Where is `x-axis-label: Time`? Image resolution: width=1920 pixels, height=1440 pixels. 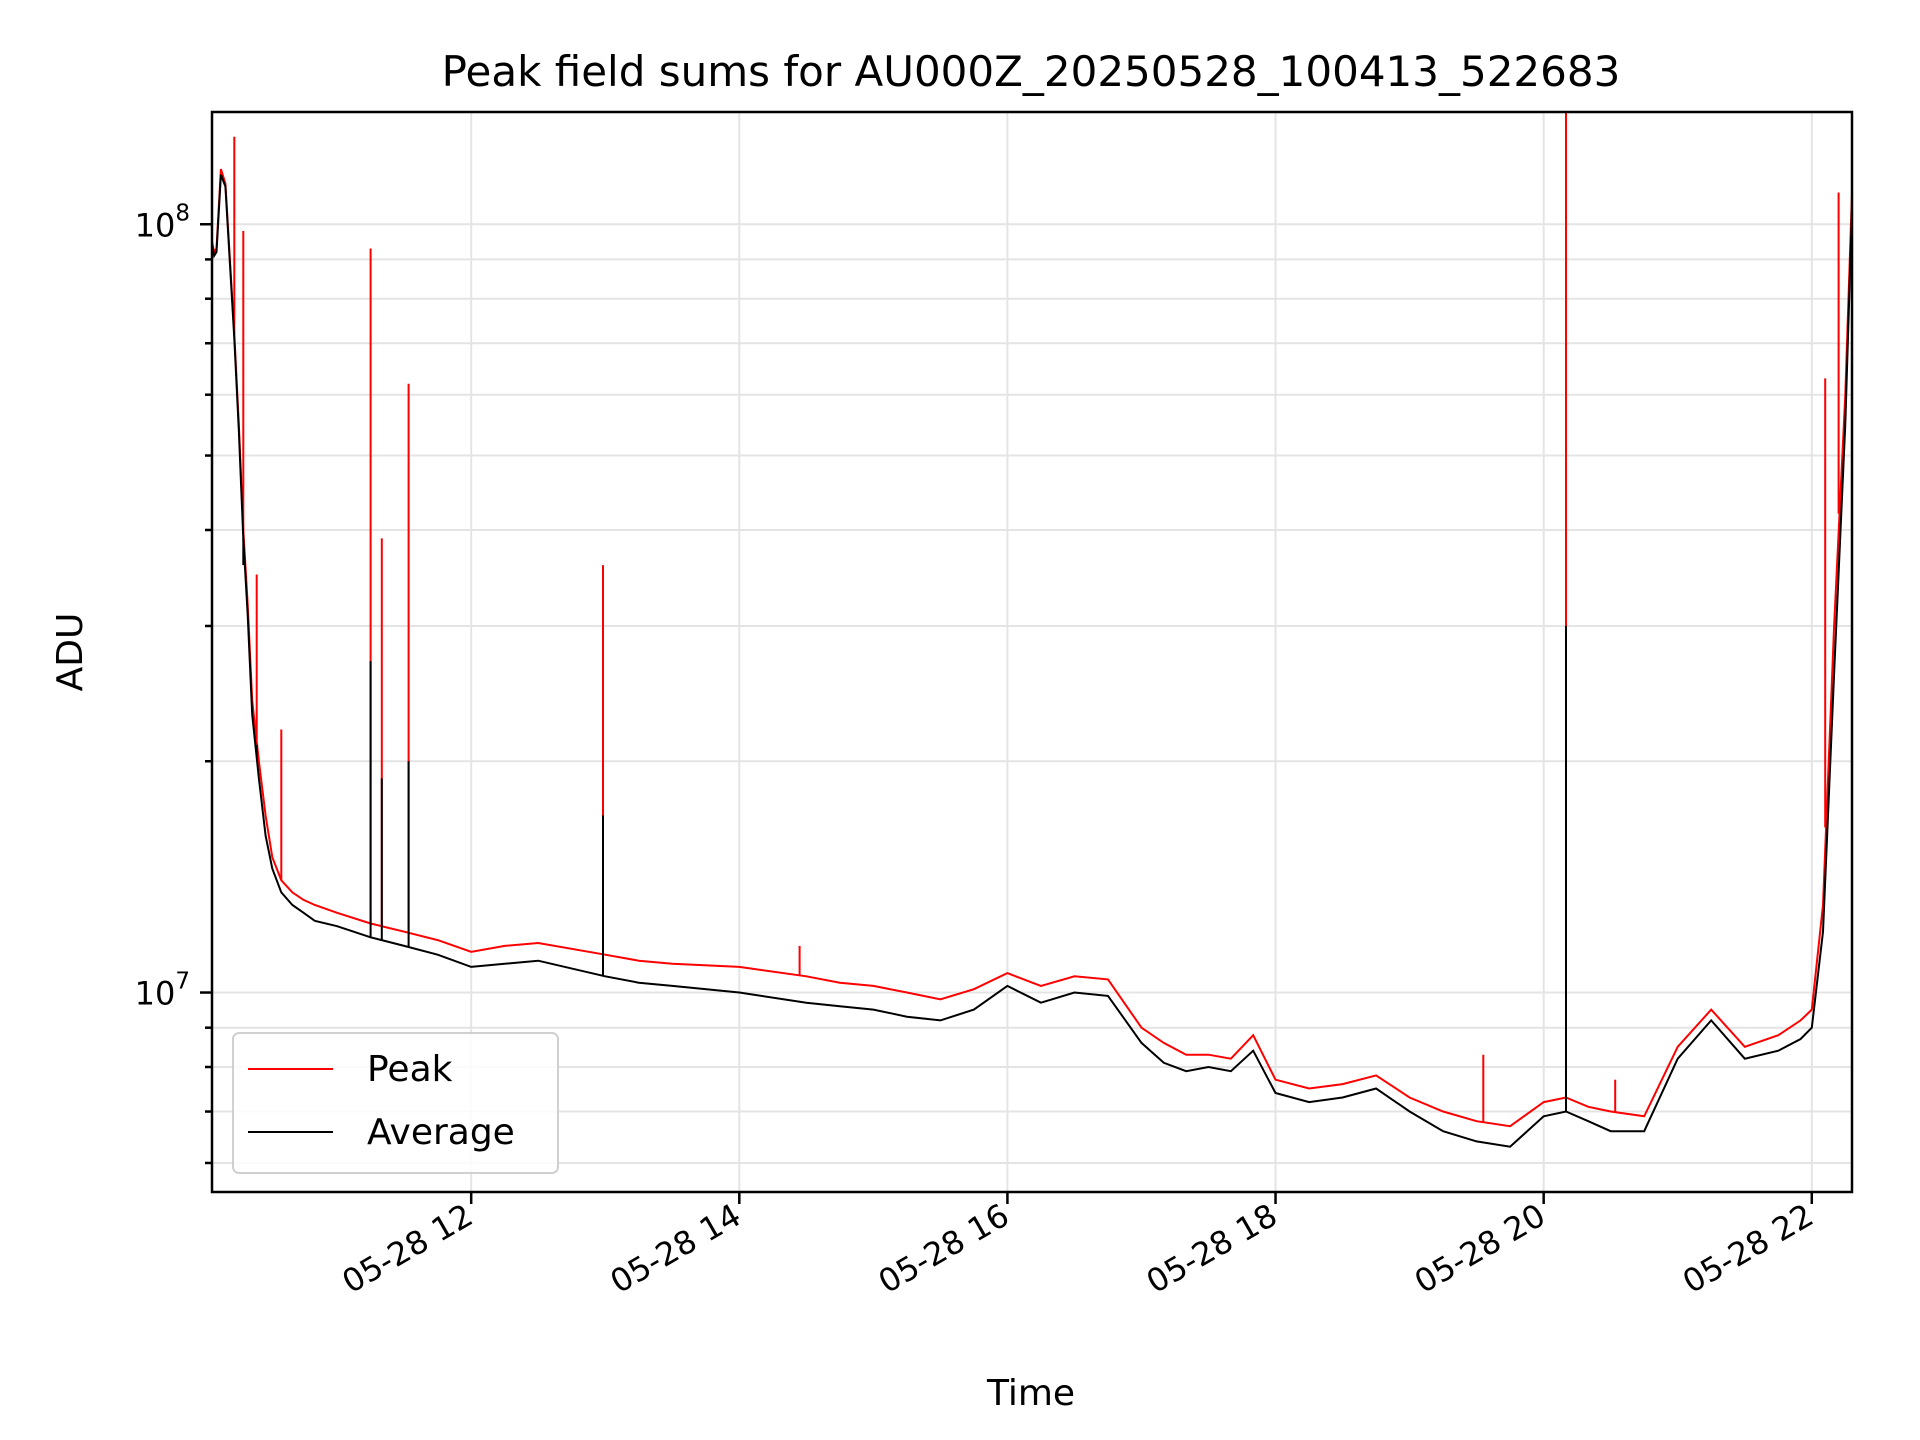
x-axis-label: Time is located at coordinates (1030, 1393).